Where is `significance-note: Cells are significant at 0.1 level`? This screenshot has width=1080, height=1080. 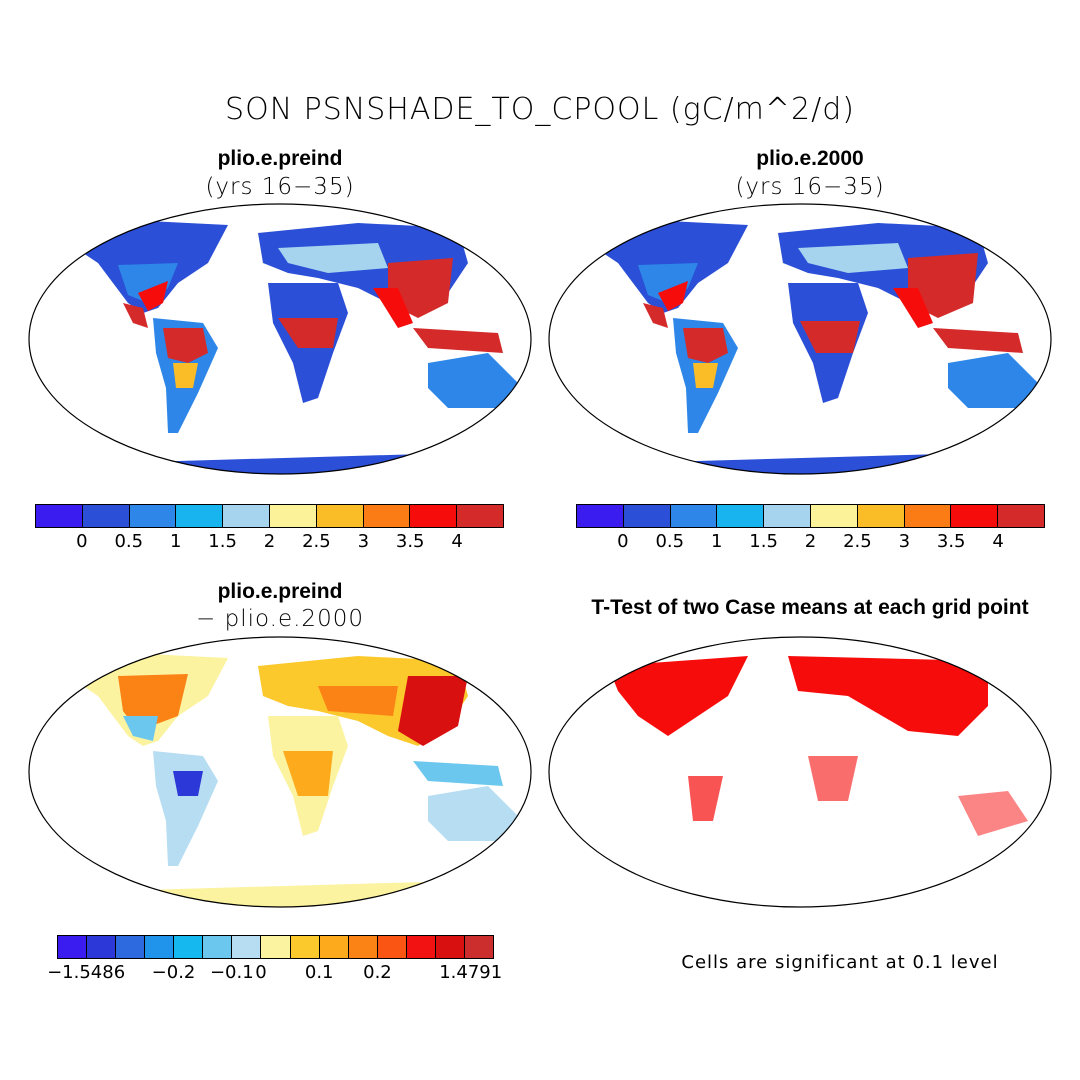
significance-note: Cells are significant at 0.1 level is located at coordinates (840, 962).